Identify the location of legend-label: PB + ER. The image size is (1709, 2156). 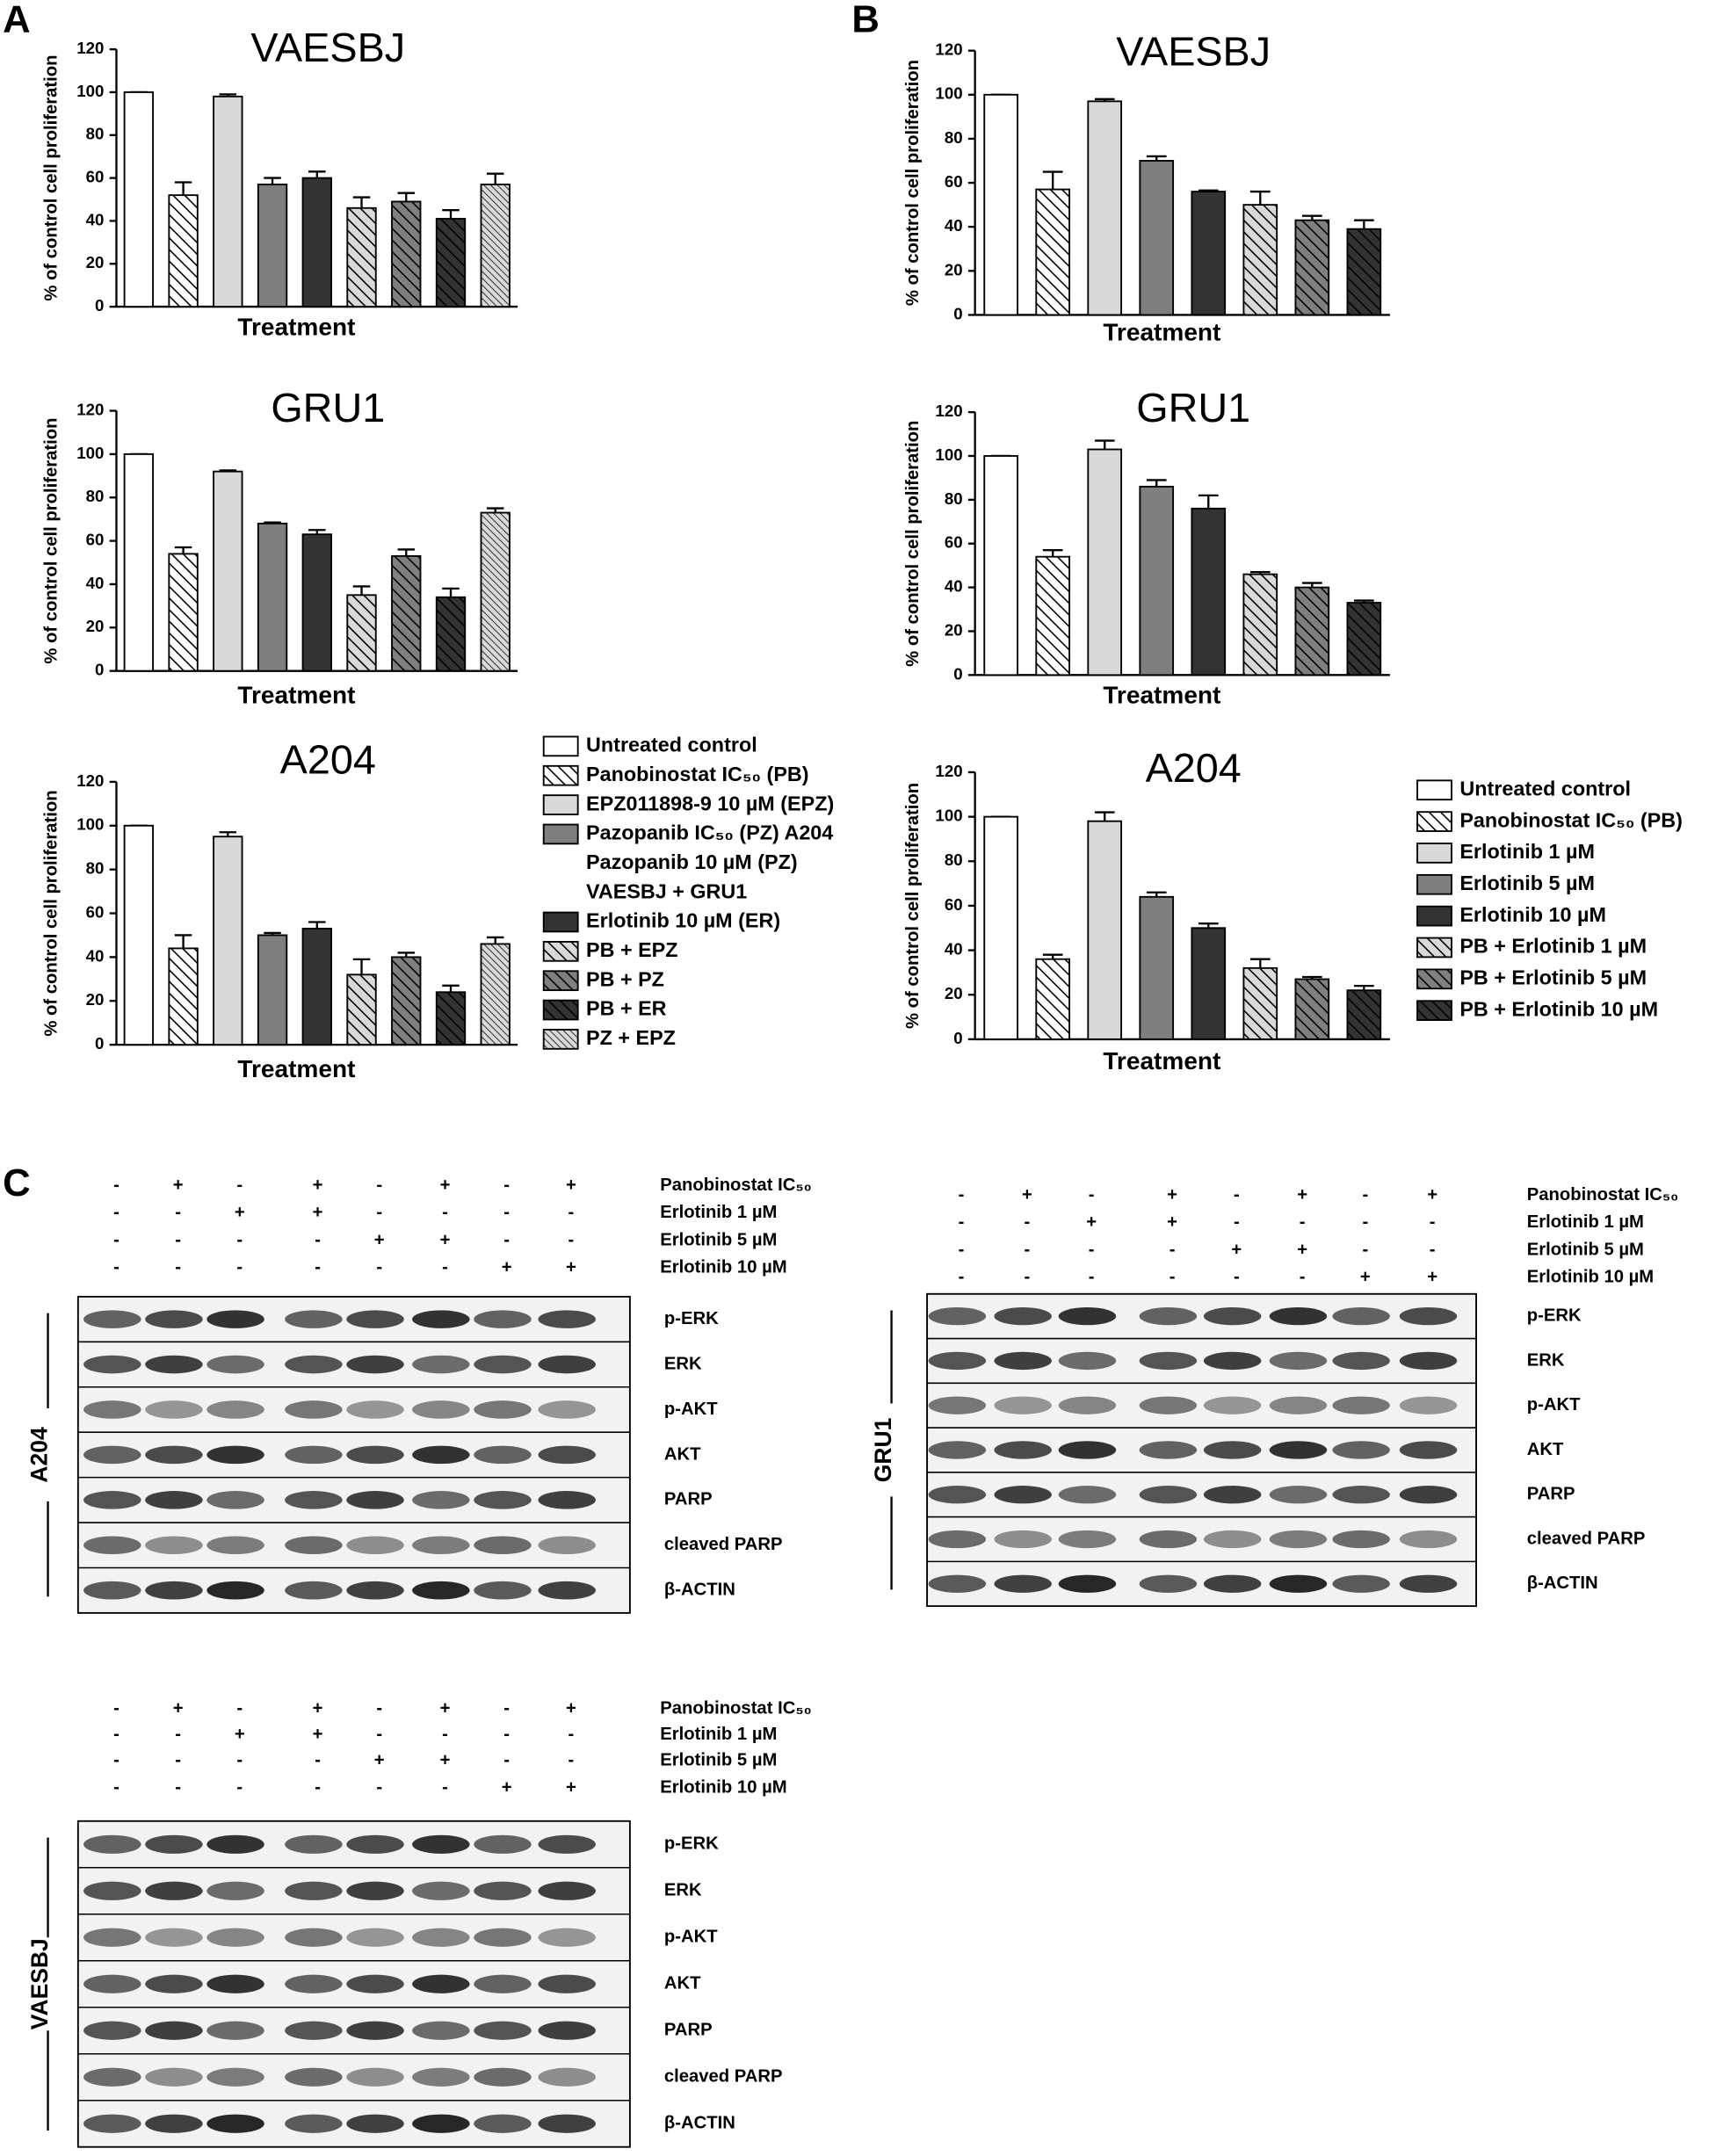
(626, 1008).